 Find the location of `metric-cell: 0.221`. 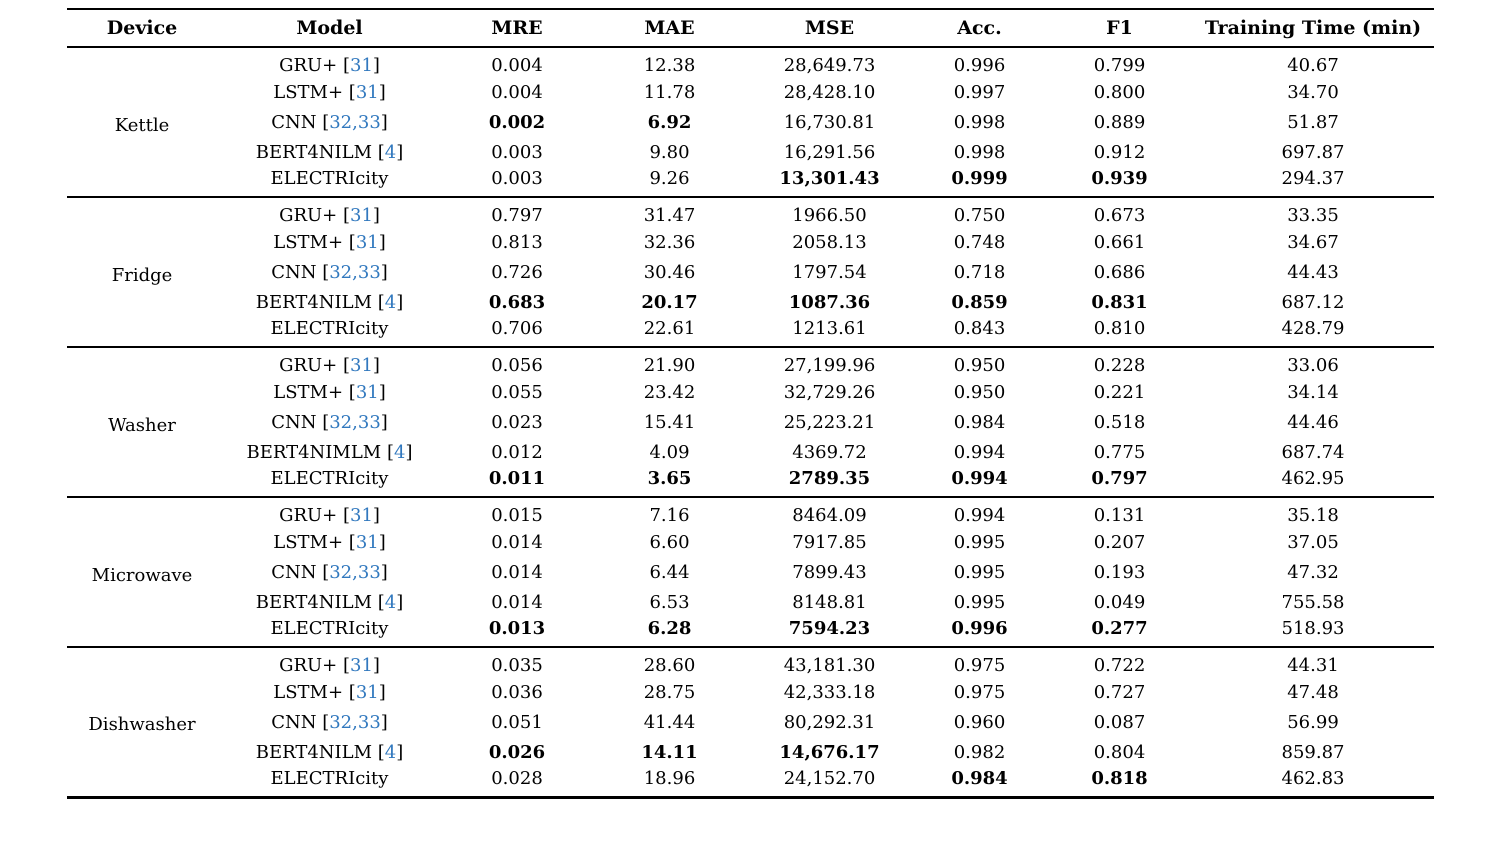

metric-cell: 0.221 is located at coordinates (1119, 392).